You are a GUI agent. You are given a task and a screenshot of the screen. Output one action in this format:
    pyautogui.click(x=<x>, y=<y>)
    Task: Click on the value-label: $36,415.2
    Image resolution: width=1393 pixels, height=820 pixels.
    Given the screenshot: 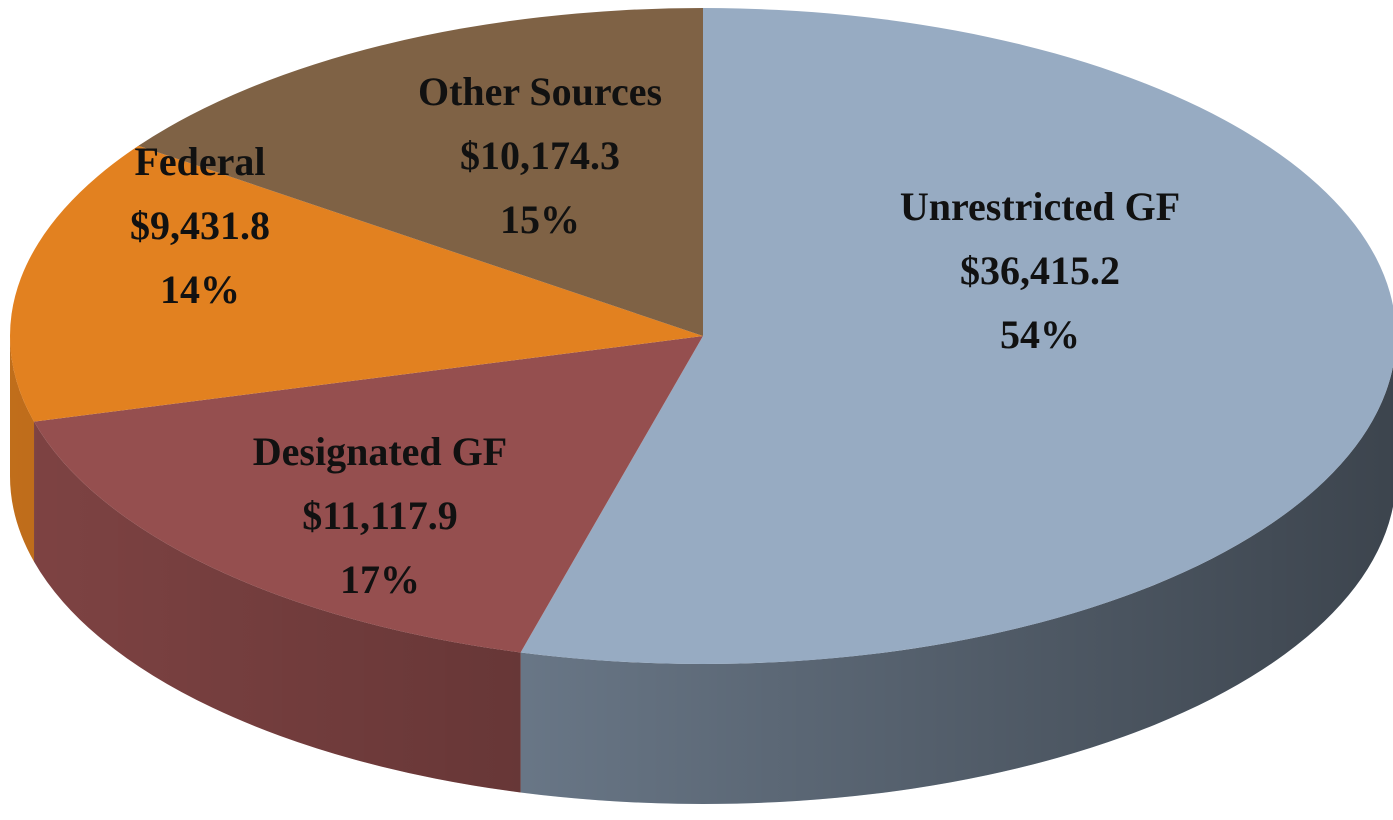 What is the action you would take?
    pyautogui.click(x=1040, y=270)
    